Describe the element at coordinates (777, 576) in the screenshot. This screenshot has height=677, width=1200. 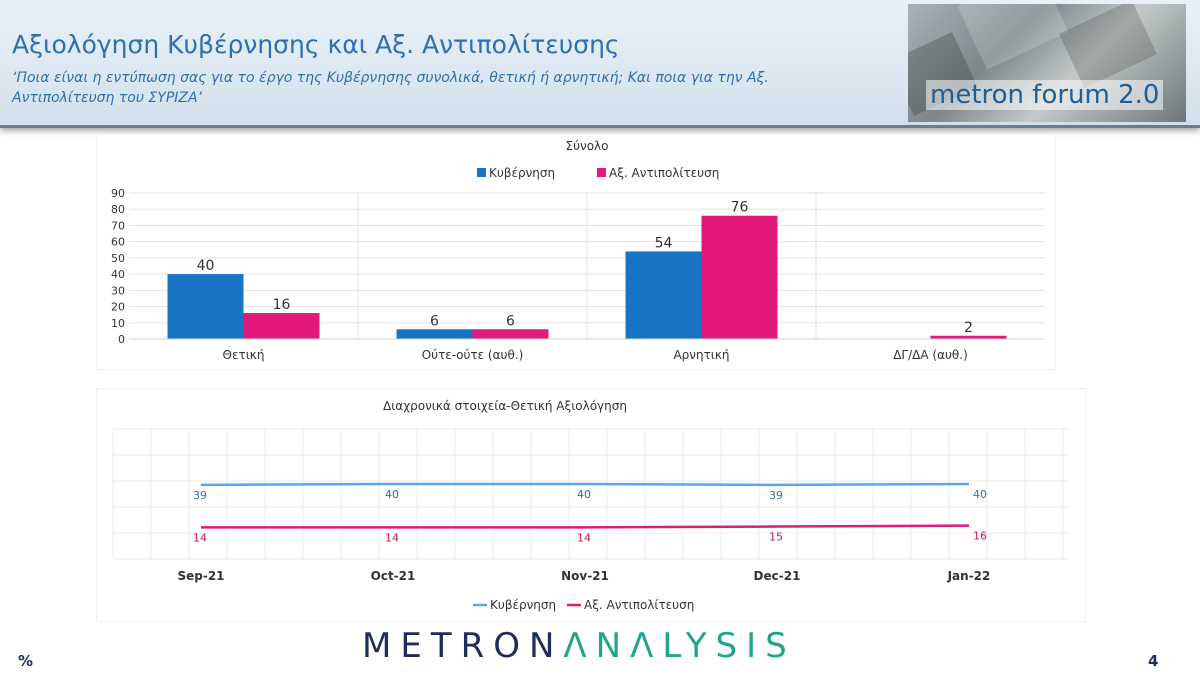
I see `x-tick-label: Dec-21` at that location.